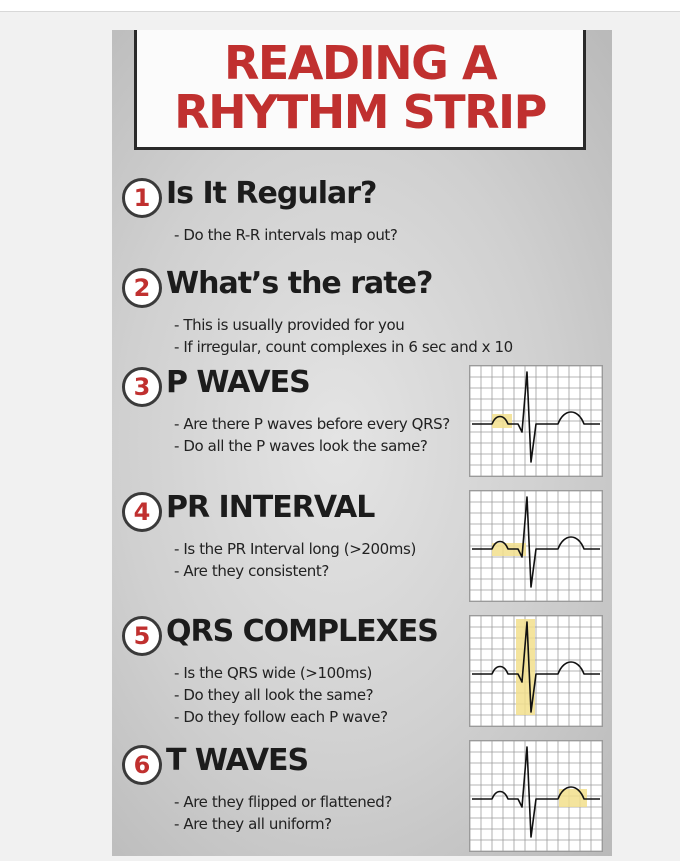  I want to click on bullet-item: - Do the R-R intervals map out?, so click(286, 235).